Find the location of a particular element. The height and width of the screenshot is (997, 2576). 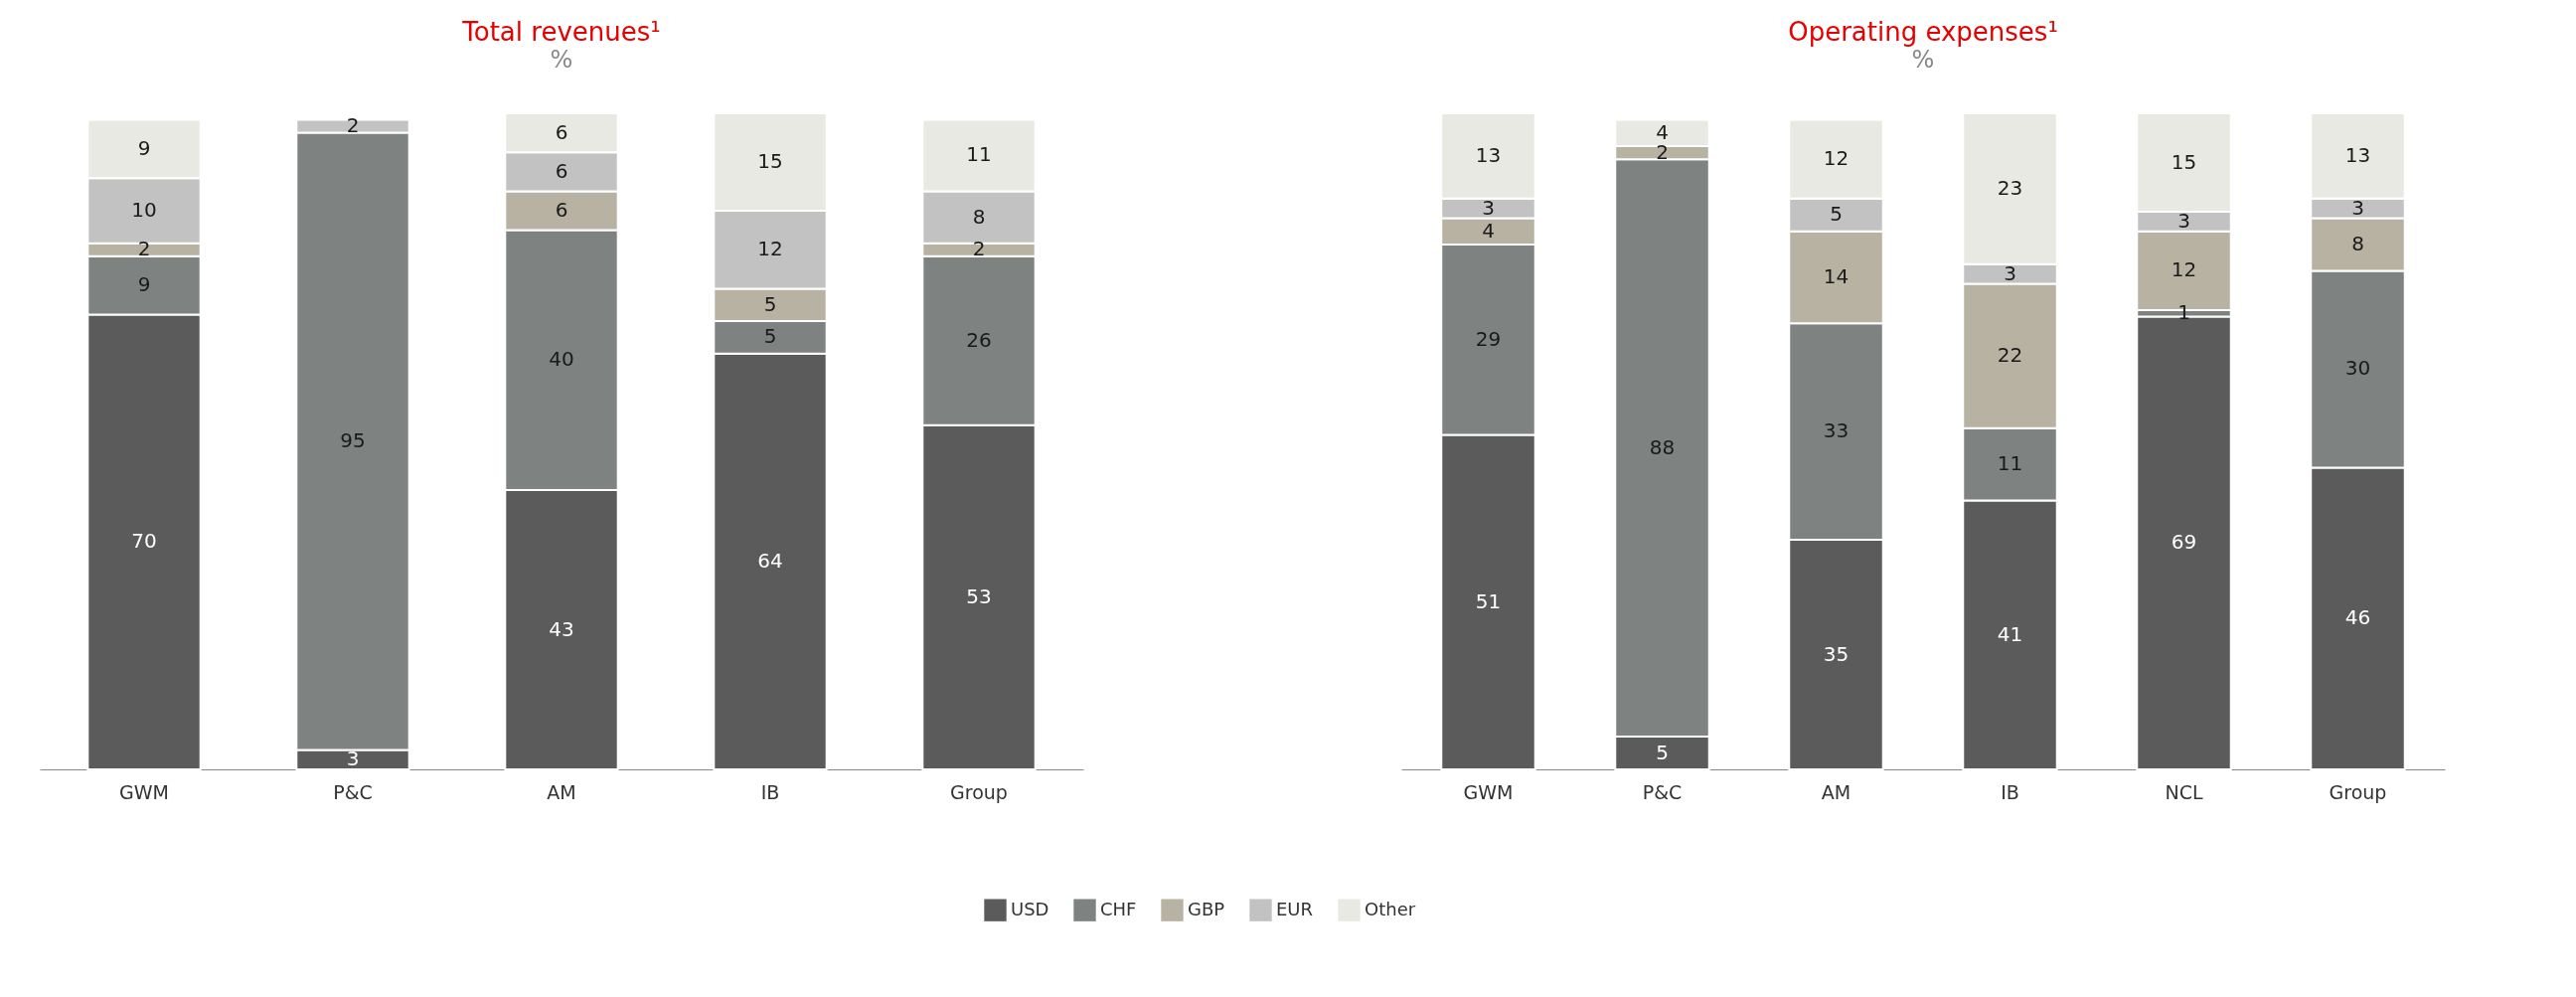

data-label: 95 is located at coordinates (353, 440).